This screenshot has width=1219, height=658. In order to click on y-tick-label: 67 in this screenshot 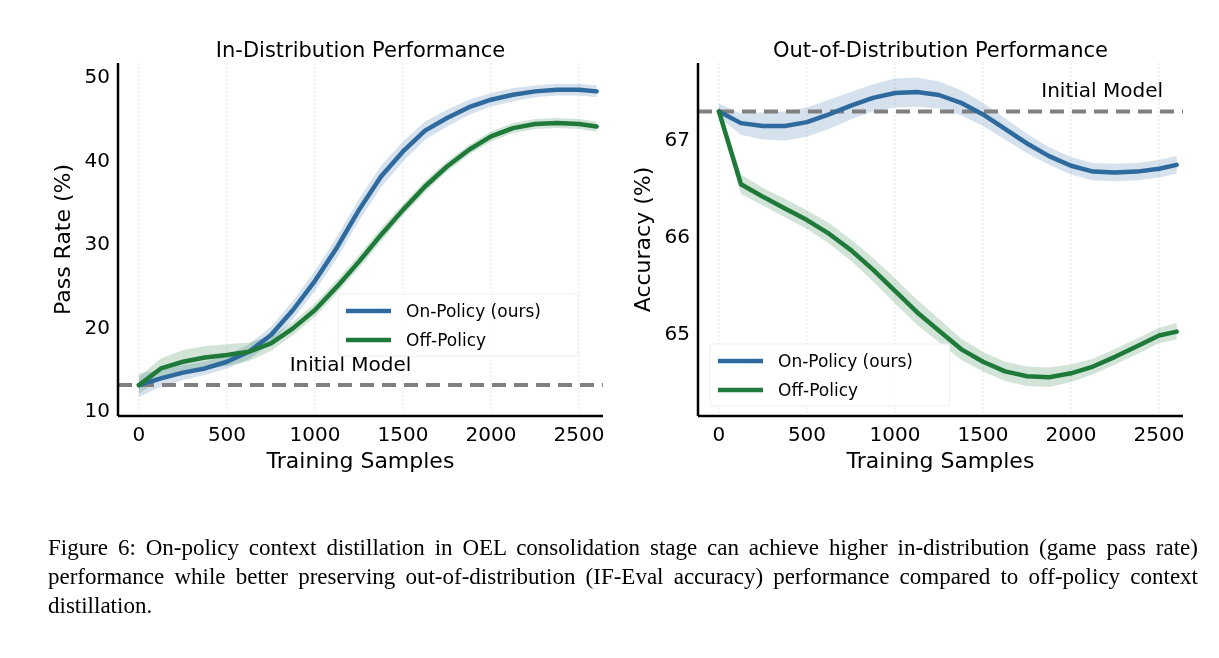, I will do `click(677, 138)`.